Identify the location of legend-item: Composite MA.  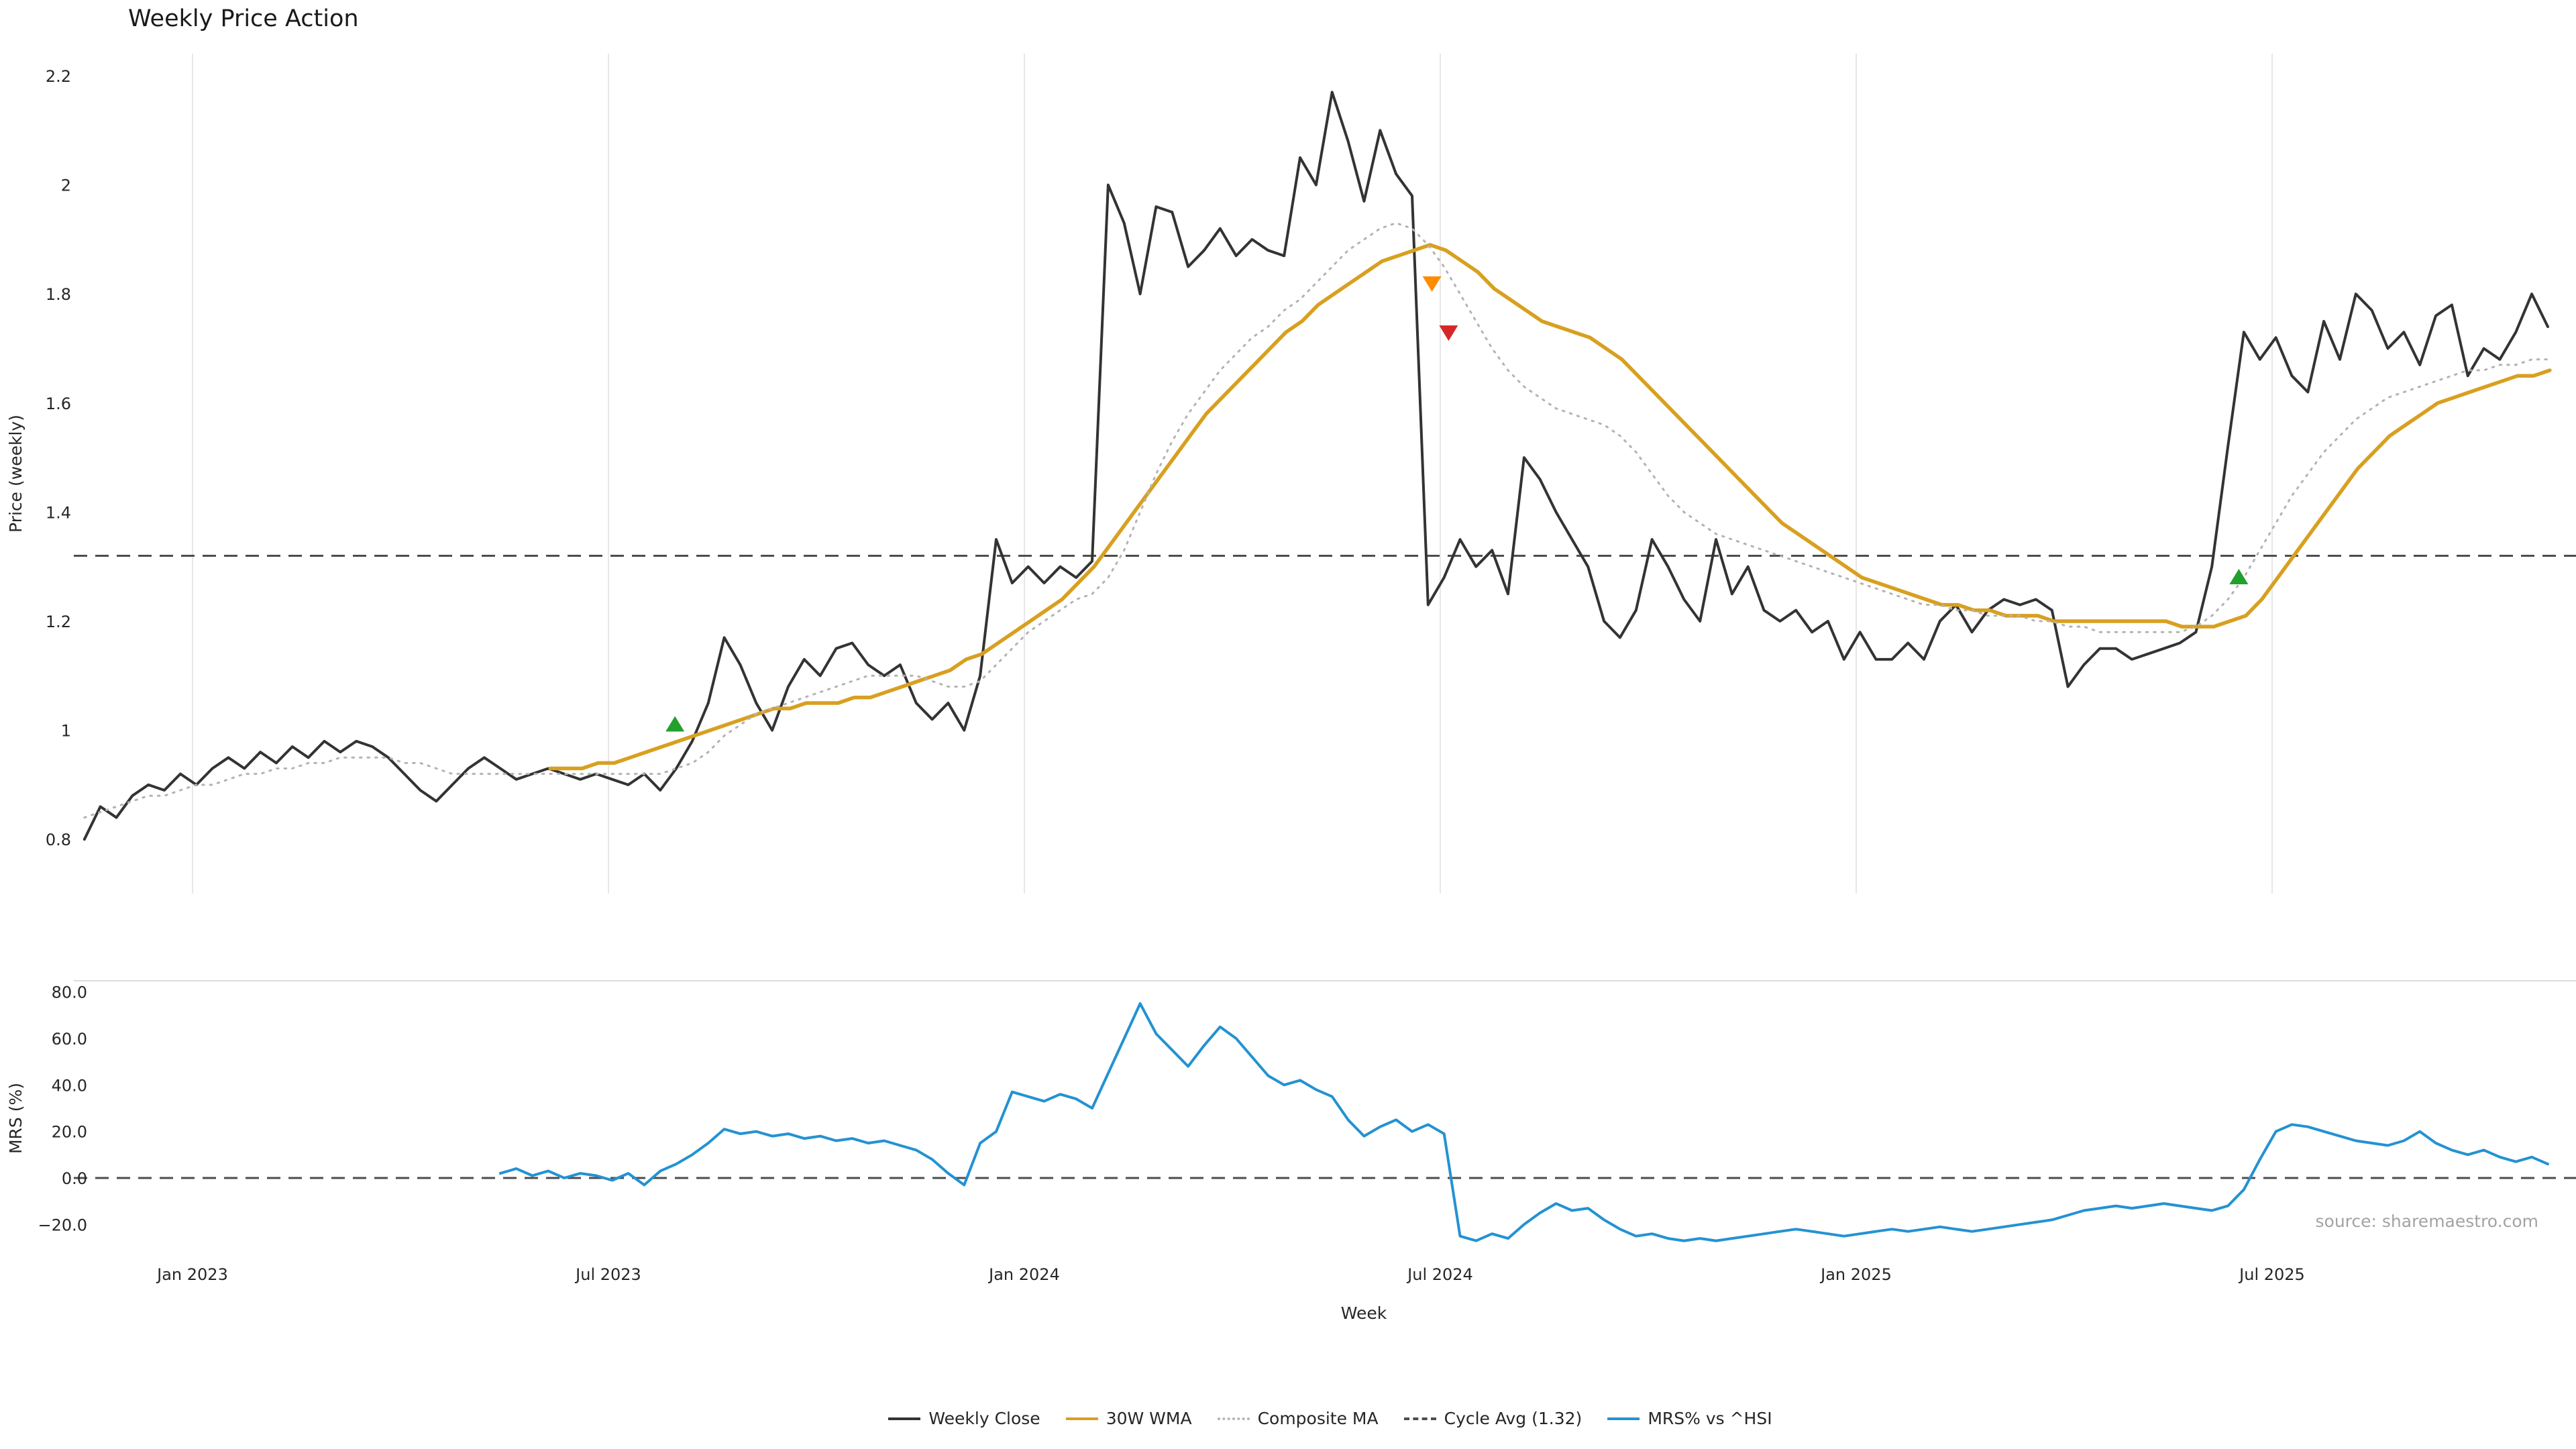
(1298, 1418).